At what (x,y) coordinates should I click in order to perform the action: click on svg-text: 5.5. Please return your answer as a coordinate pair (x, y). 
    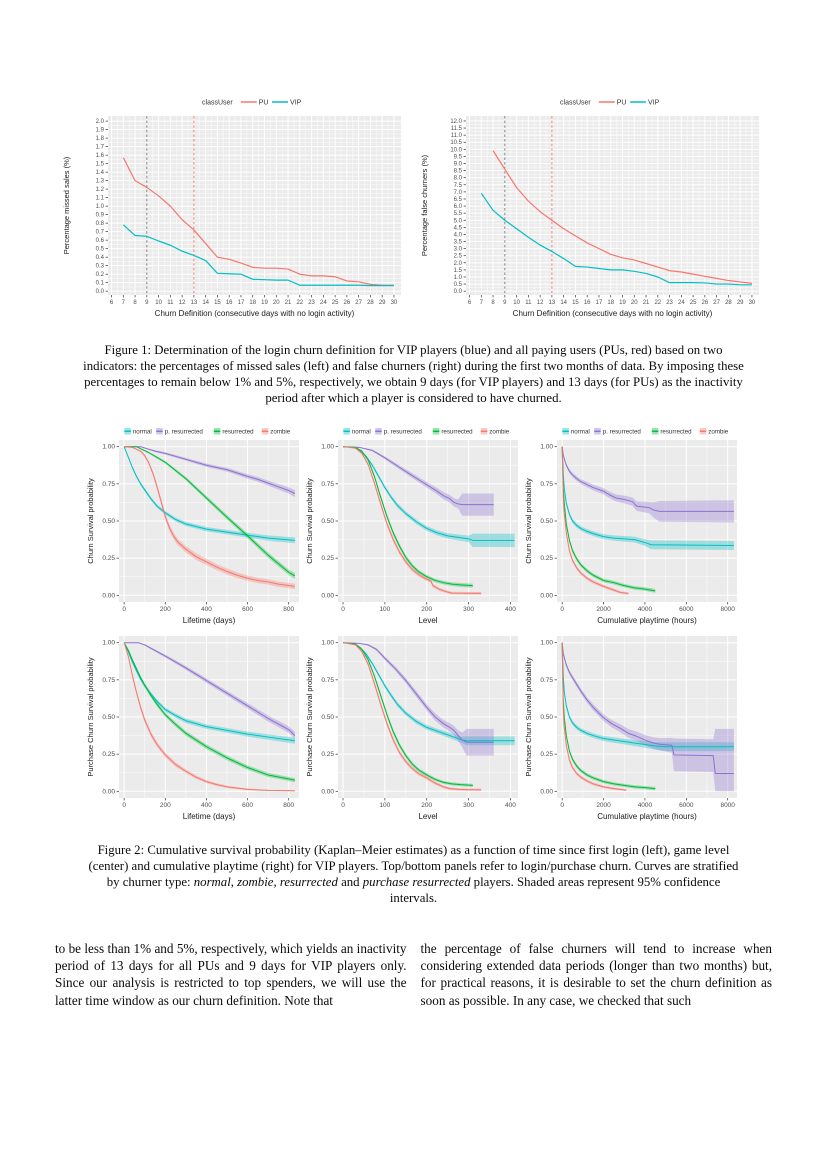
    Looking at the image, I should click on (458, 214).